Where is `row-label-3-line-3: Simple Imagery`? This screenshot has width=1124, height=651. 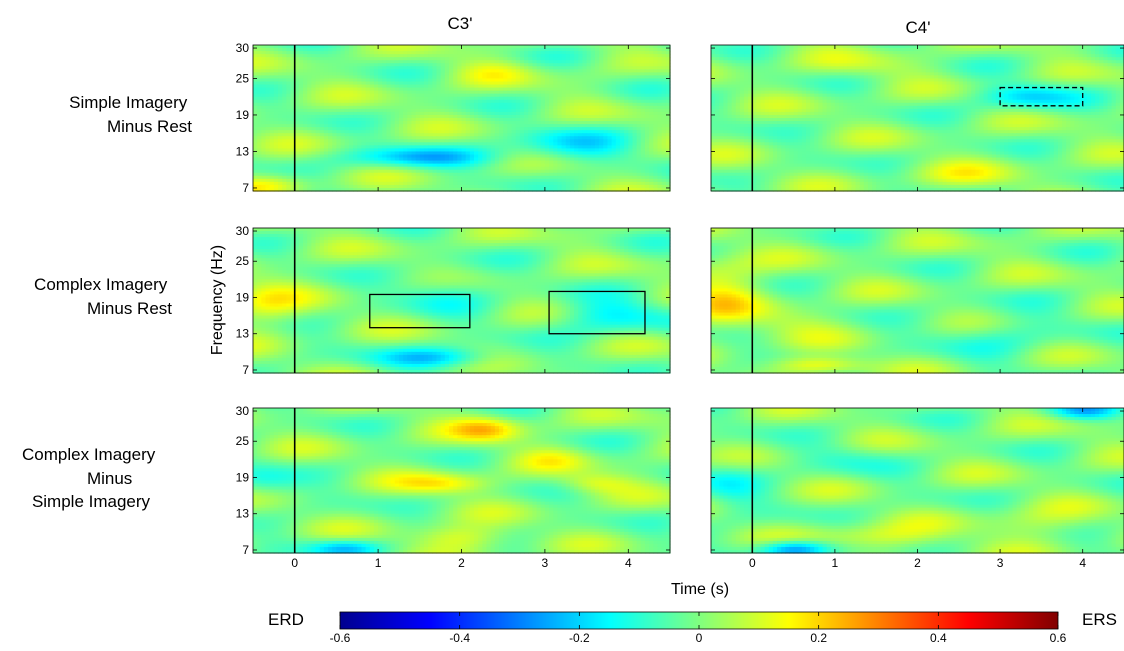
row-label-3-line-3: Simple Imagery is located at coordinates (91, 501).